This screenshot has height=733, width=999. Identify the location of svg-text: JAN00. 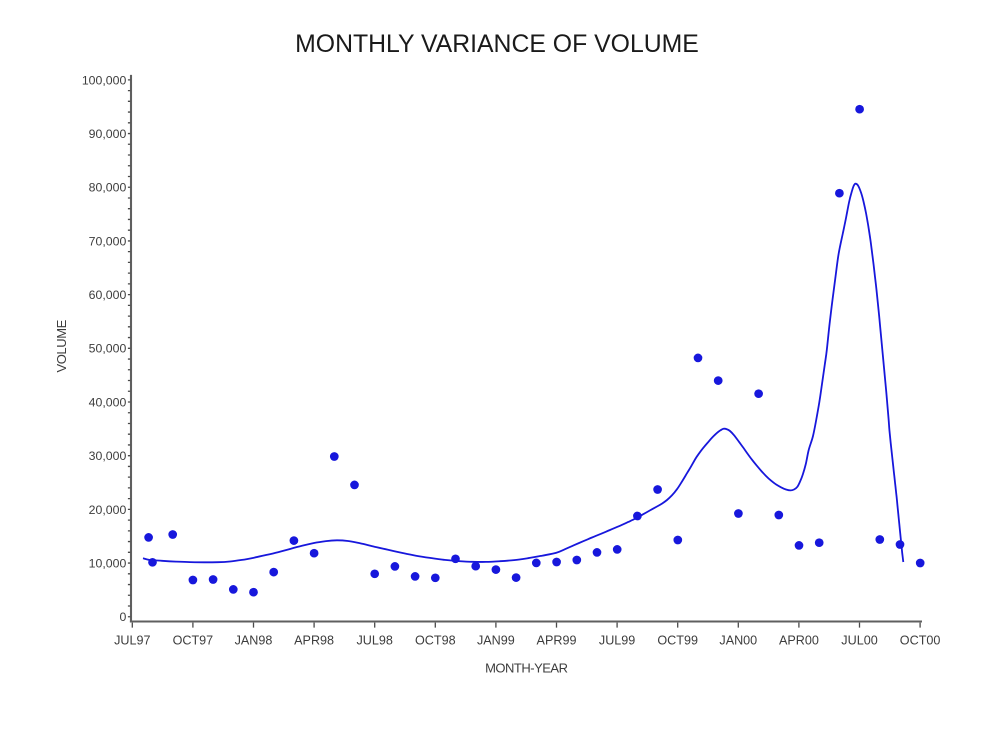
(738, 640).